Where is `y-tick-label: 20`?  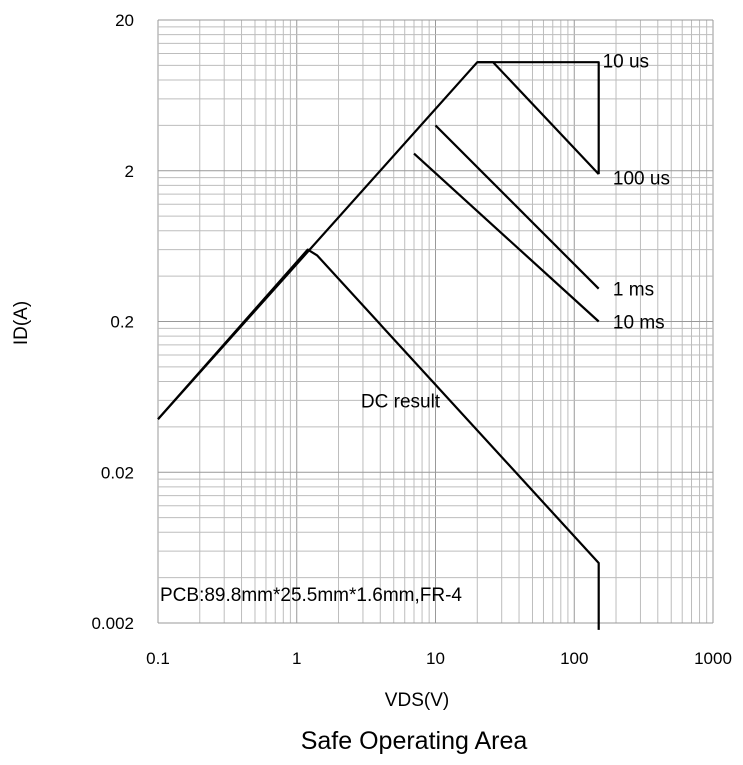
y-tick-label: 20 is located at coordinates (124, 20).